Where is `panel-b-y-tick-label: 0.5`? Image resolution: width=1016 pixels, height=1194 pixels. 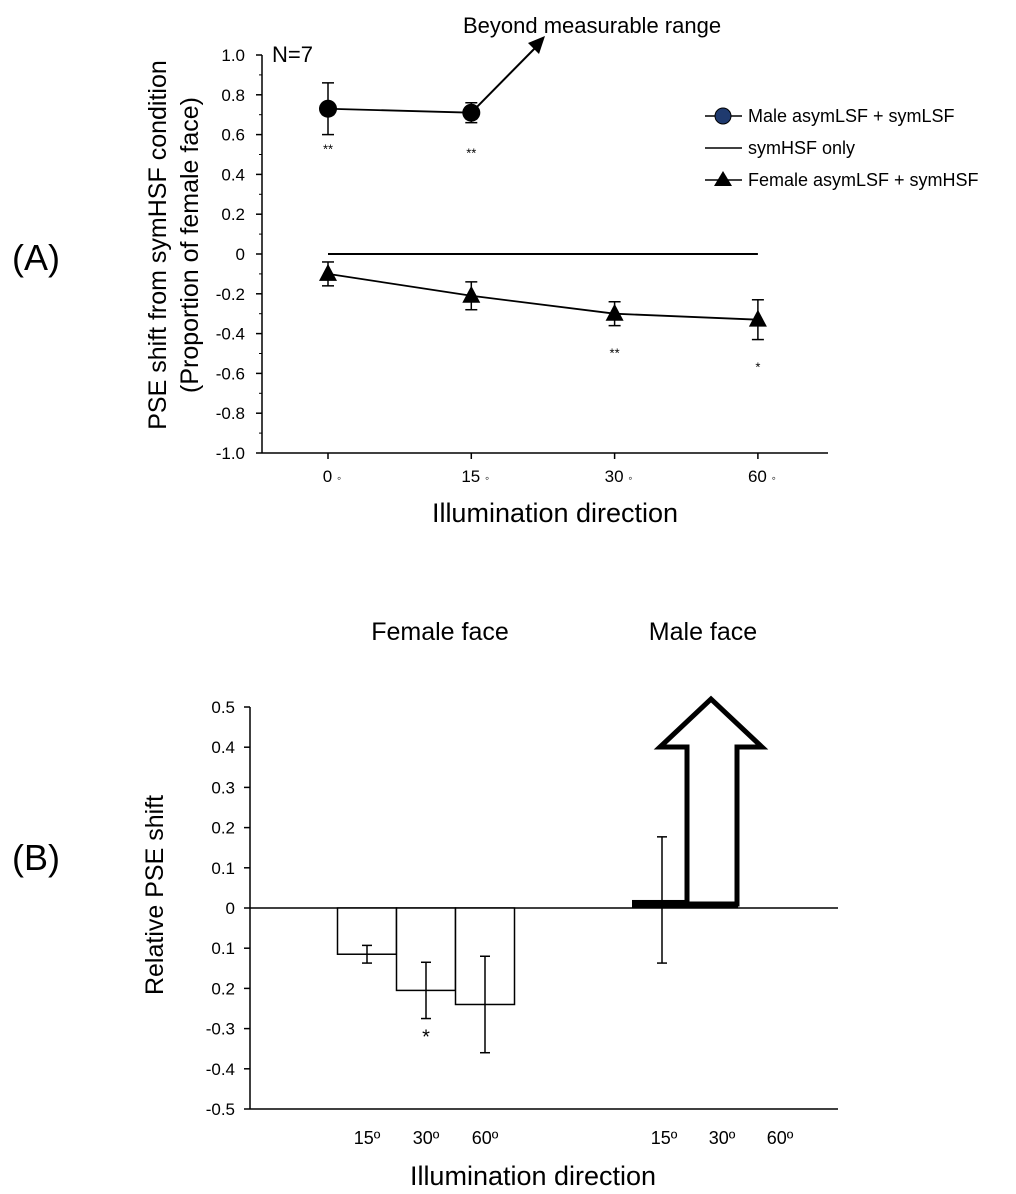 panel-b-y-tick-label: 0.5 is located at coordinates (223, 707).